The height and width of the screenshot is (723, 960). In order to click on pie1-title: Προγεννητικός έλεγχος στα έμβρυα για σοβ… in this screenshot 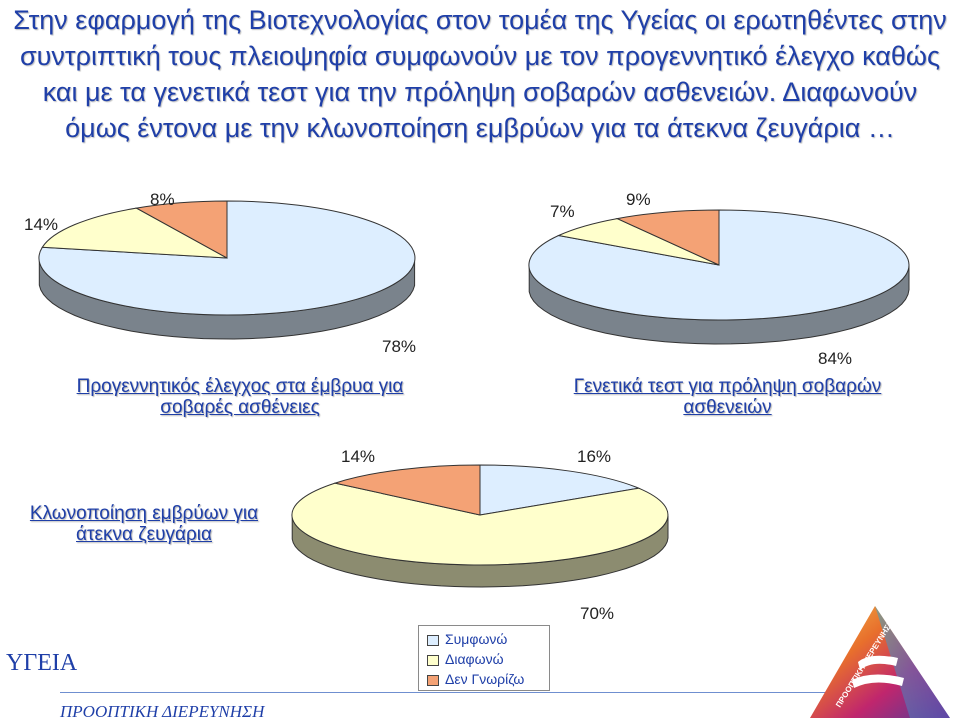, I will do `click(240, 397)`.